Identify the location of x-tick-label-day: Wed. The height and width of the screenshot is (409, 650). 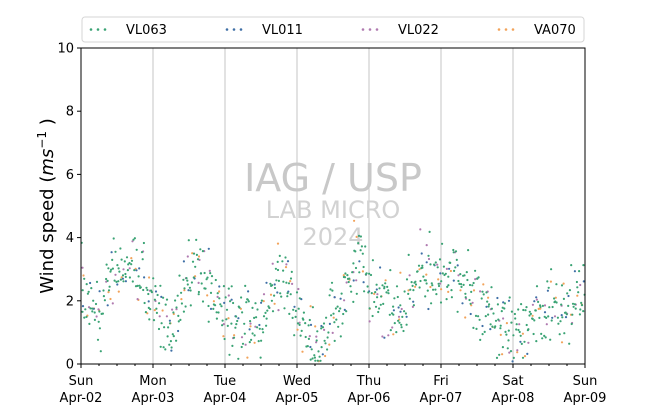
(297, 381).